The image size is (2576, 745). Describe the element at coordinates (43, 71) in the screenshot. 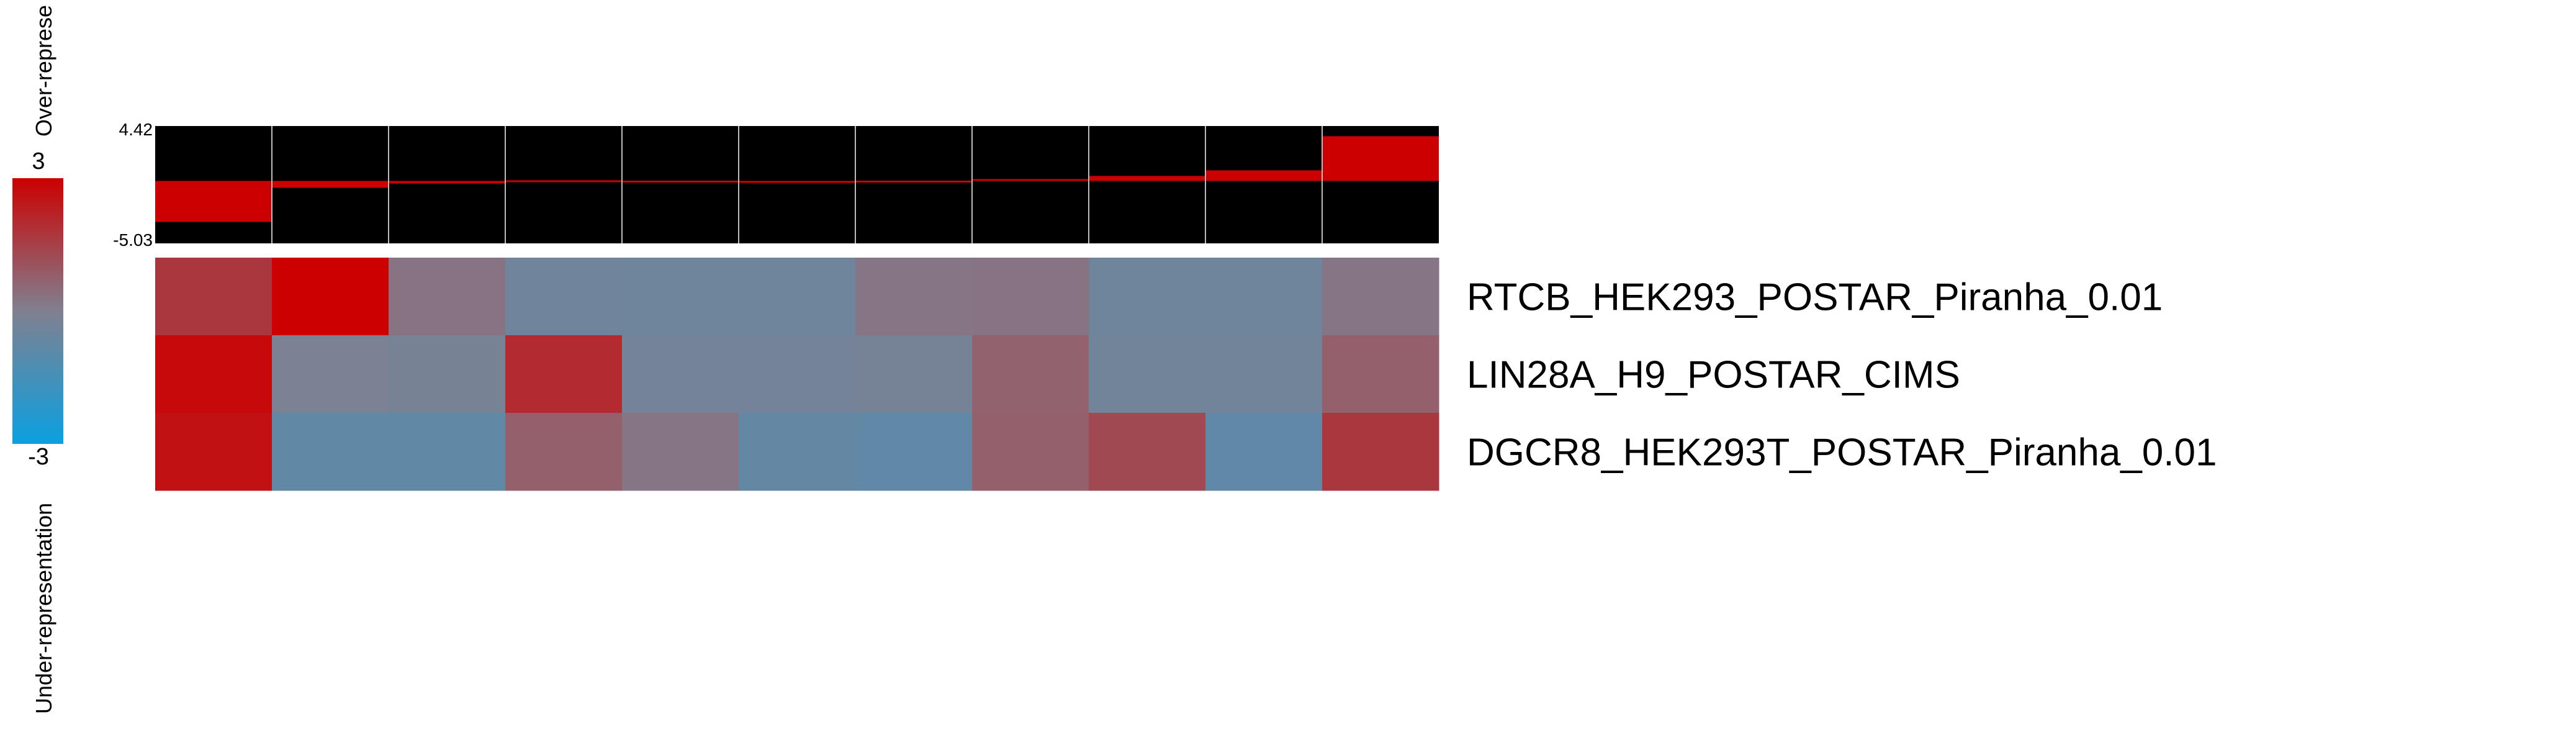

I see `legend-top-label: Over-represe` at that location.